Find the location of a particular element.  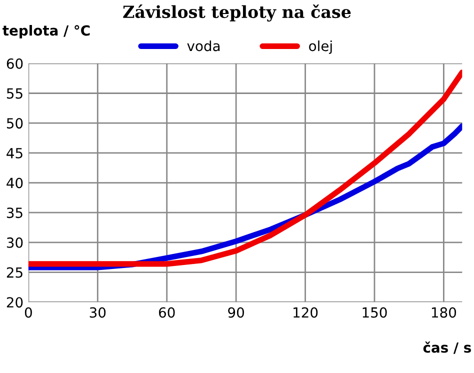

legend-label: voda is located at coordinates (203, 46).